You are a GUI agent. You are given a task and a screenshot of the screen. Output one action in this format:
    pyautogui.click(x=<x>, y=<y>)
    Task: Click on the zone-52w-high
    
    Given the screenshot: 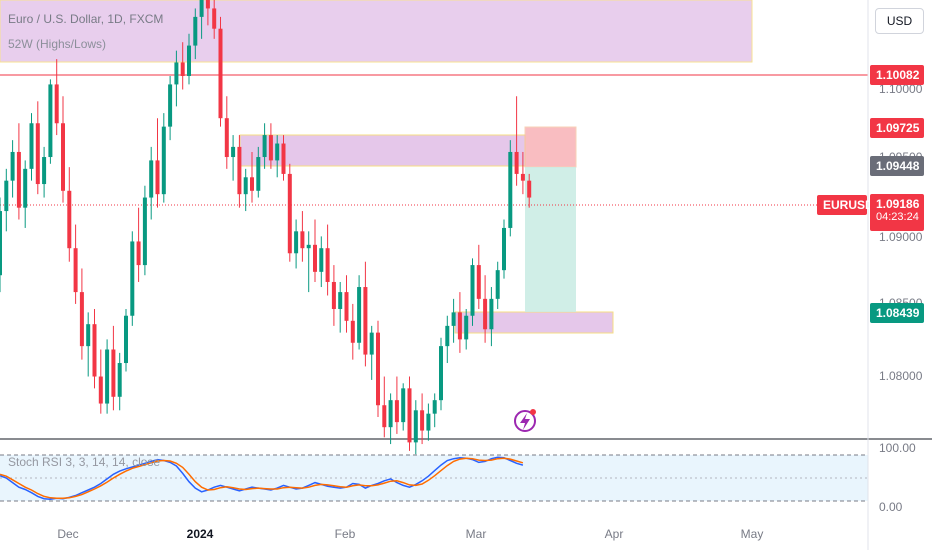 What is the action you would take?
    pyautogui.click(x=376, y=31)
    